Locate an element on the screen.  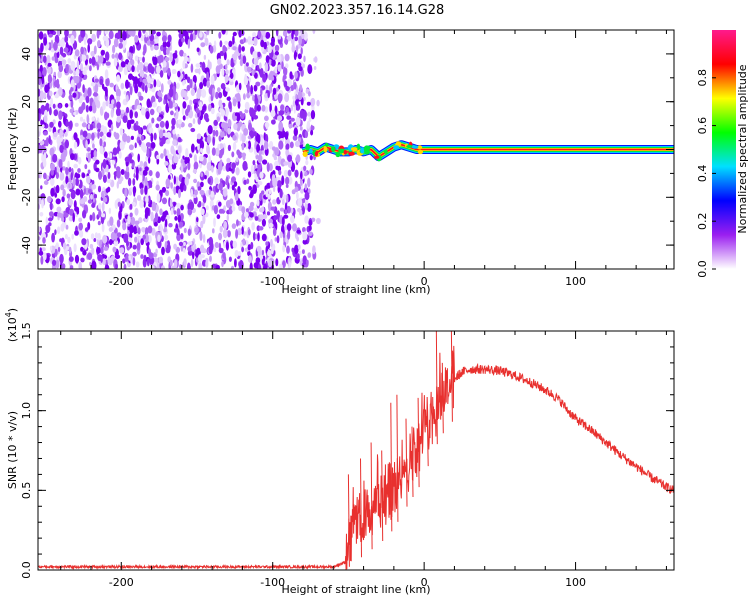
snr-spike is located at coordinates (406, 462).